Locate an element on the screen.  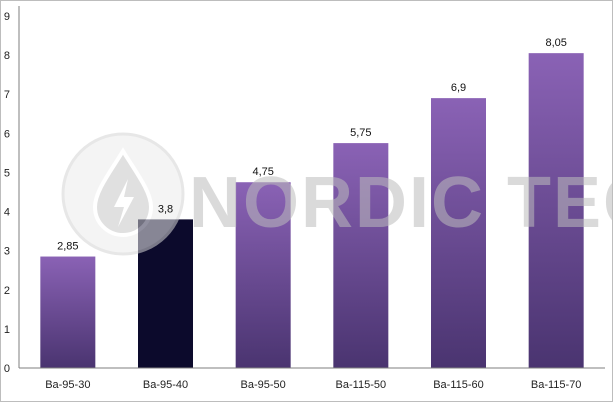
x-tick-label: Ba-95-50 is located at coordinates (263, 385).